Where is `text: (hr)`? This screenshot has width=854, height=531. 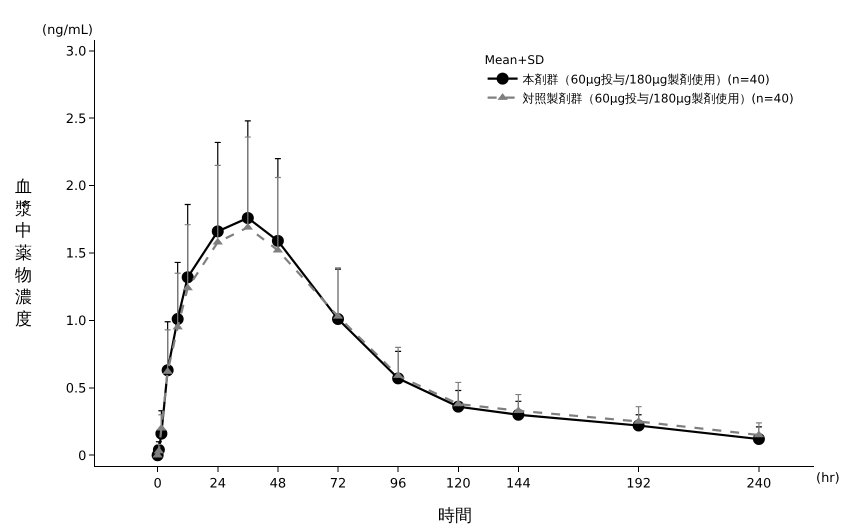 text: (hr) is located at coordinates (828, 478).